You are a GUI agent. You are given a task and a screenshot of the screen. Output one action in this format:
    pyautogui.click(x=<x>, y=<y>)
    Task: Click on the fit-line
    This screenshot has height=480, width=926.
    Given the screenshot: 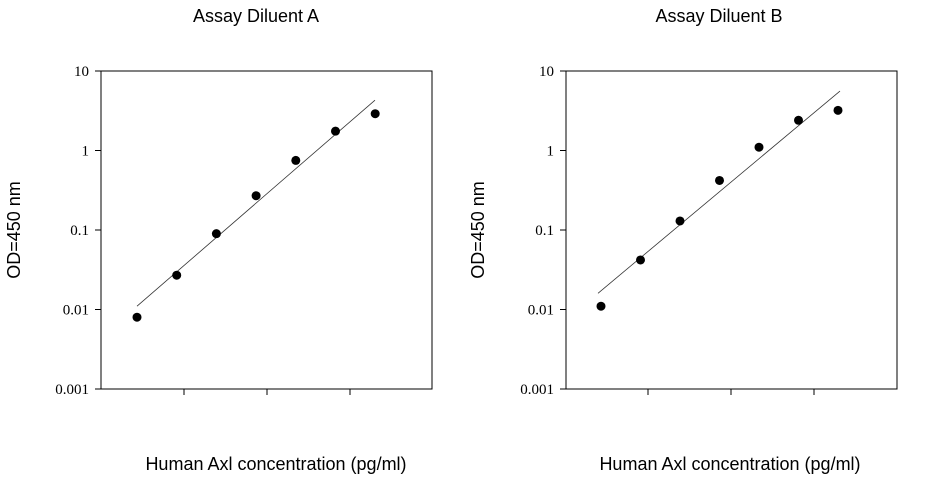 What is the action you would take?
    pyautogui.click(x=719, y=192)
    